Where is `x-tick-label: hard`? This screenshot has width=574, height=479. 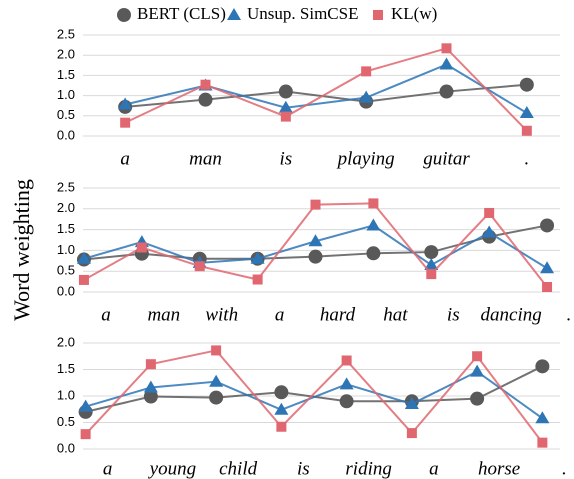 x-tick-label: hard is located at coordinates (338, 314).